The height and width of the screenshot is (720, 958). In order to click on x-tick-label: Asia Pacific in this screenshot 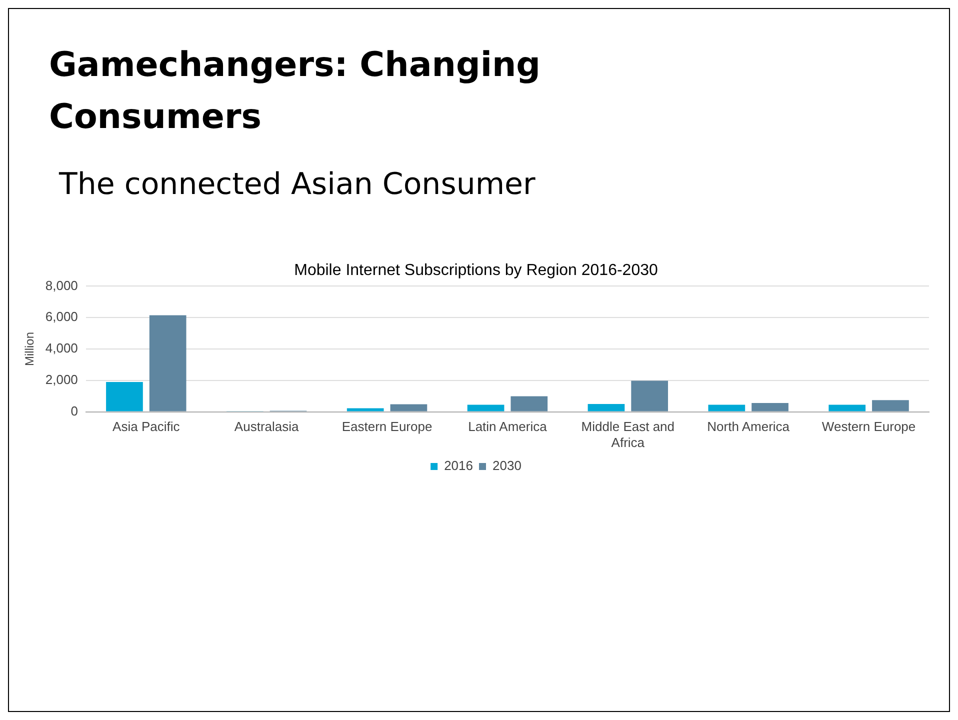, I will do `click(146, 426)`.